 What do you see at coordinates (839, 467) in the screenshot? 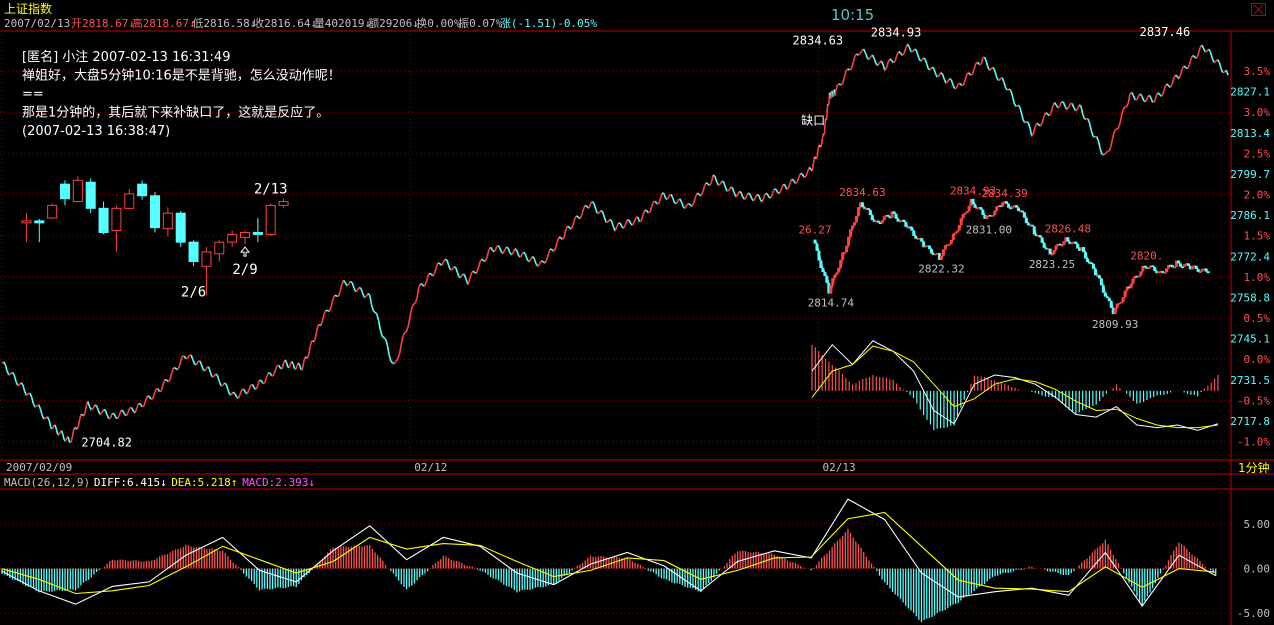
I see `x-tick-2: 02/13` at bounding box center [839, 467].